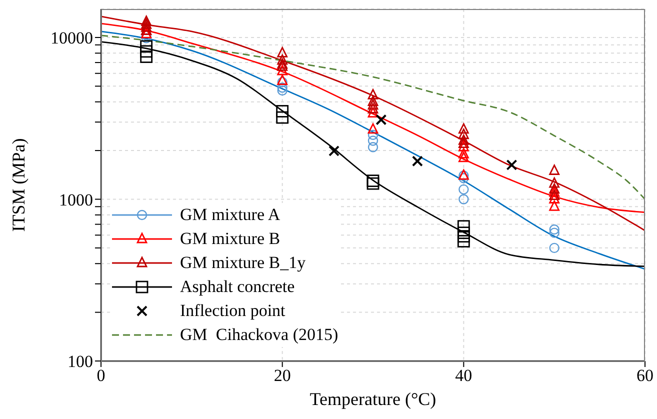 The image size is (657, 419). Describe the element at coordinates (463, 376) in the screenshot. I see `x-tick-label: 40` at that location.